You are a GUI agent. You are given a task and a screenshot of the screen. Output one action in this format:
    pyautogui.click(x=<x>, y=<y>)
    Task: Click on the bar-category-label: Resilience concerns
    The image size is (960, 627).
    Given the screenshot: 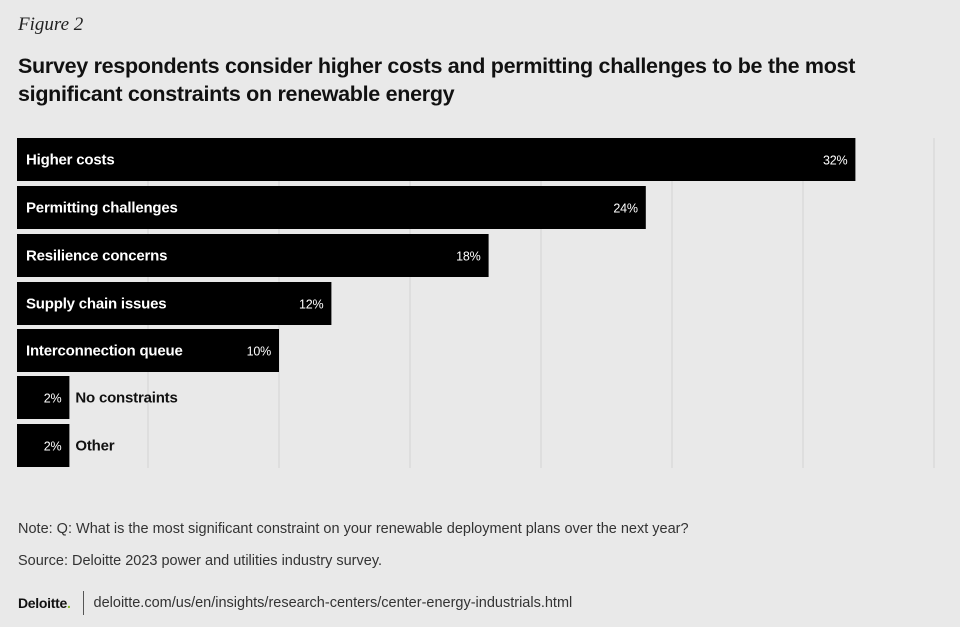 What is the action you would take?
    pyautogui.click(x=96, y=256)
    